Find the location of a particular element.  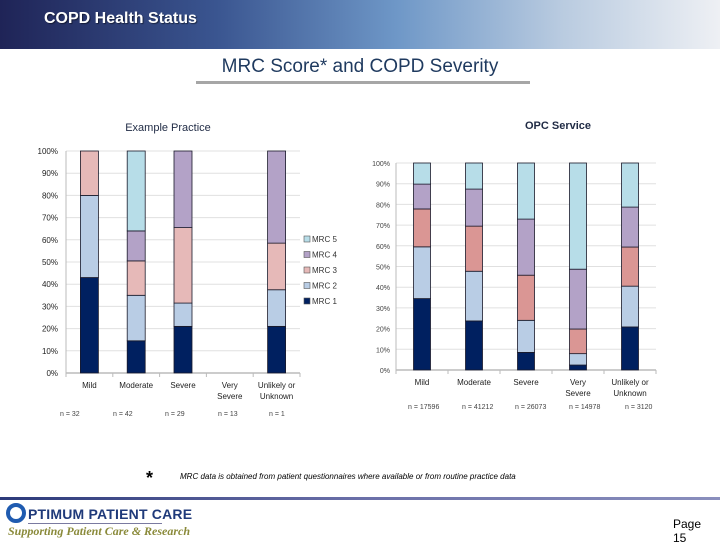

logo-name: PTIMUM PATIENT CARE is located at coordinates (110, 514).